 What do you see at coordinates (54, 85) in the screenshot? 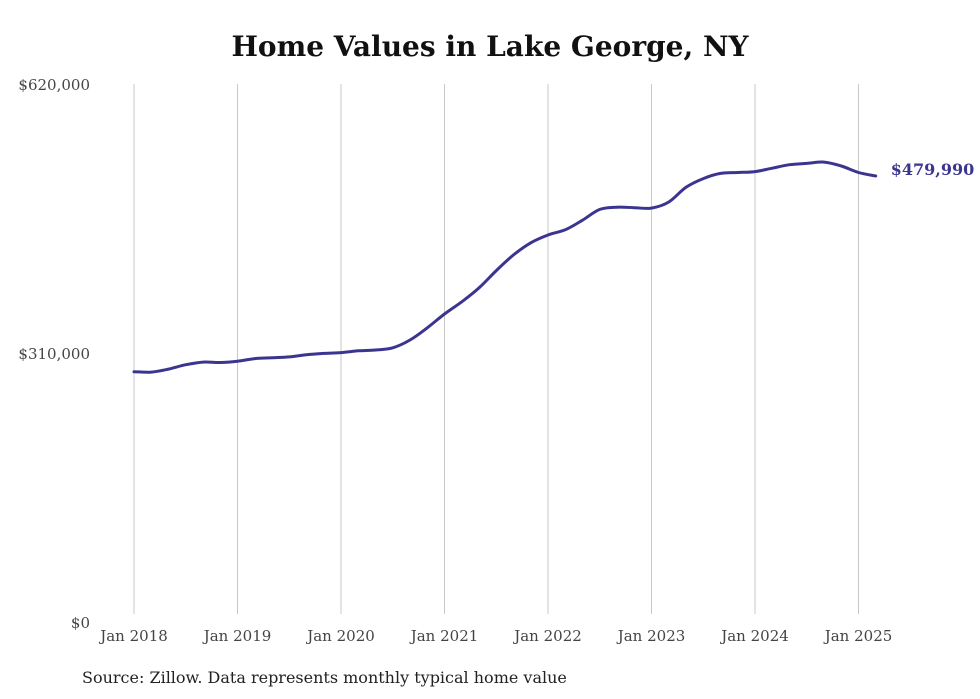
I see `y-tick-label: $620,000` at bounding box center [54, 85].